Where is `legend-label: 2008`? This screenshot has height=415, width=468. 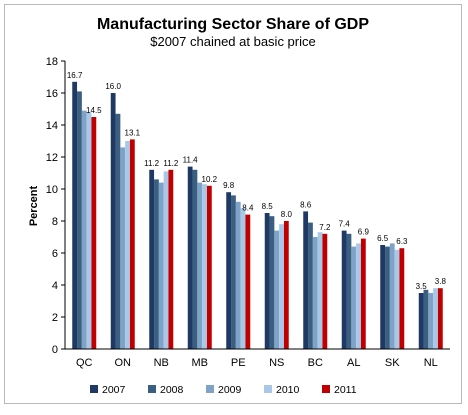
legend-label: 2008 is located at coordinates (172, 390).